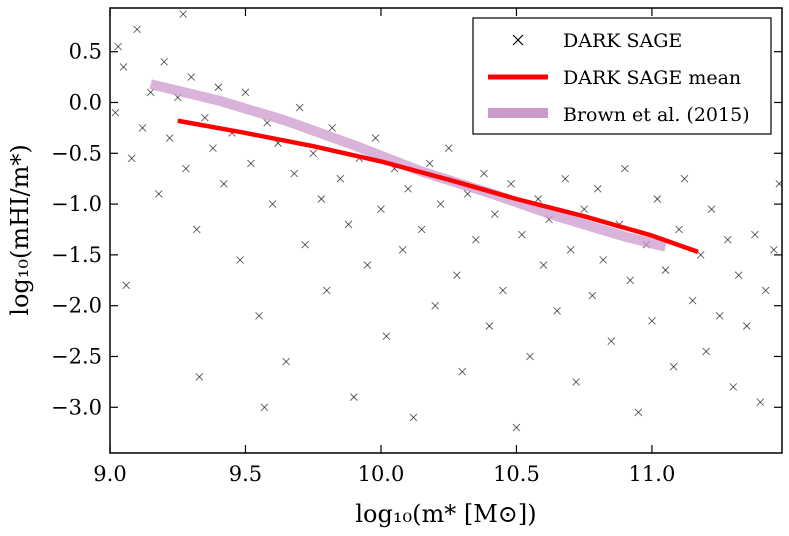  I want to click on y-tick-label: −3.0, so click(76, 407).